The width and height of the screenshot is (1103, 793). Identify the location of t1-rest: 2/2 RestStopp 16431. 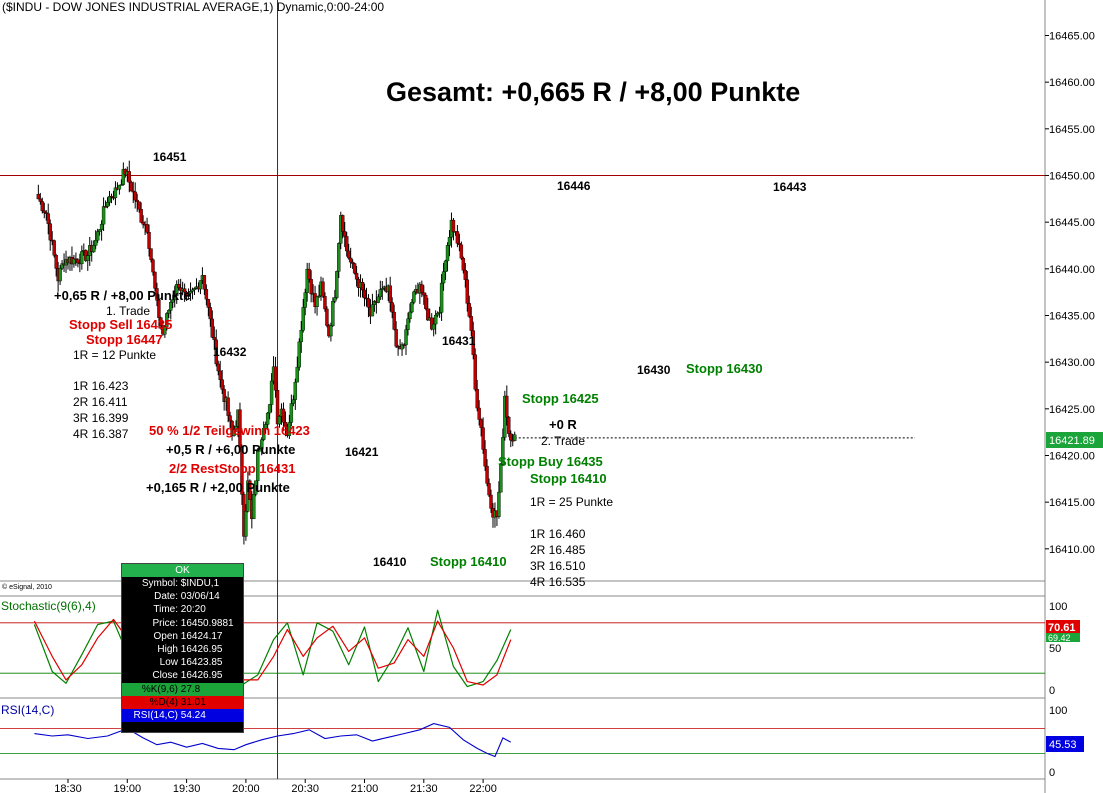
(232, 468).